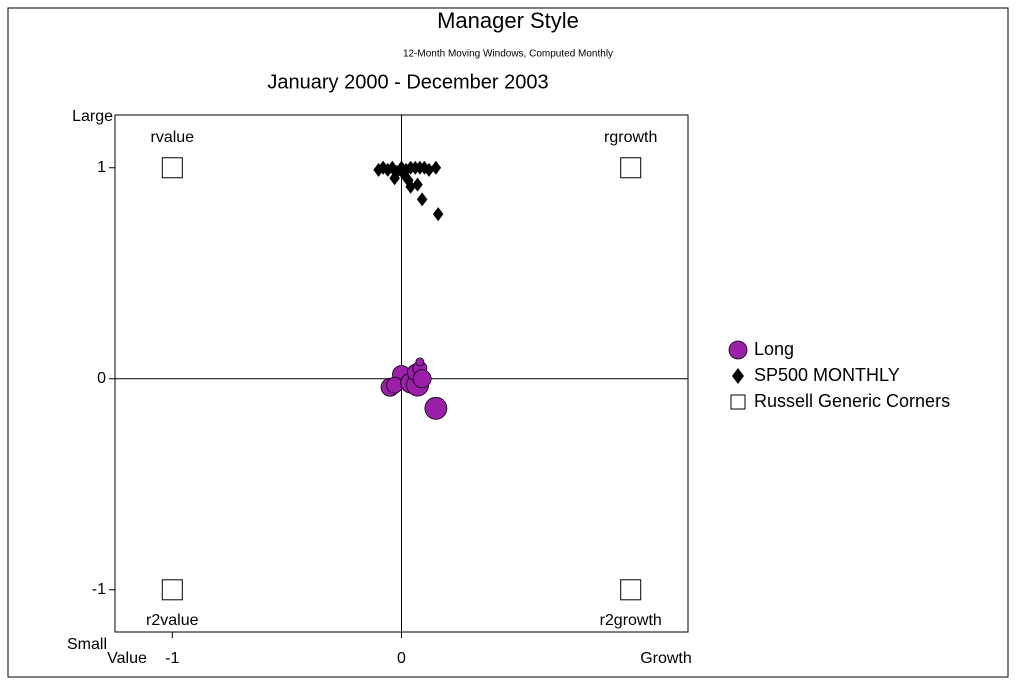 This screenshot has height=685, width=1016. What do you see at coordinates (407, 82) in the screenshot?
I see `period: January 2000 - December 2003` at bounding box center [407, 82].